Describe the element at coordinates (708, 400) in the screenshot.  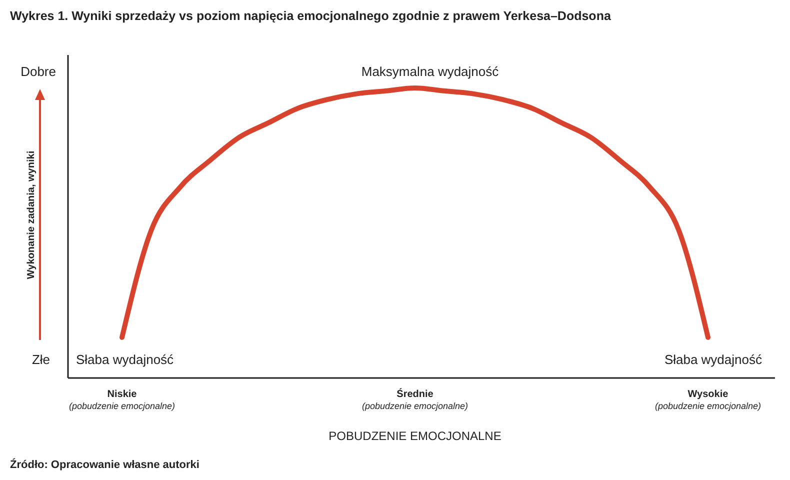
I see `x-tick-label: Wysokie (pobudzenie emocjonalne)` at that location.